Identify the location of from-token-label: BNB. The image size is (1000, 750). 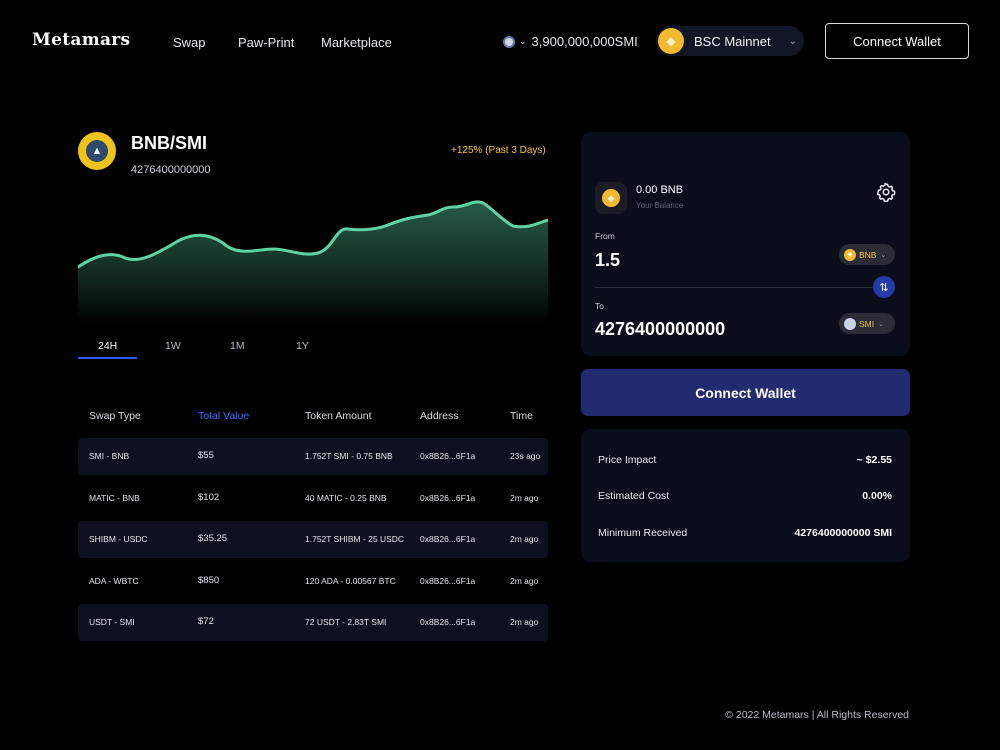
(868, 254).